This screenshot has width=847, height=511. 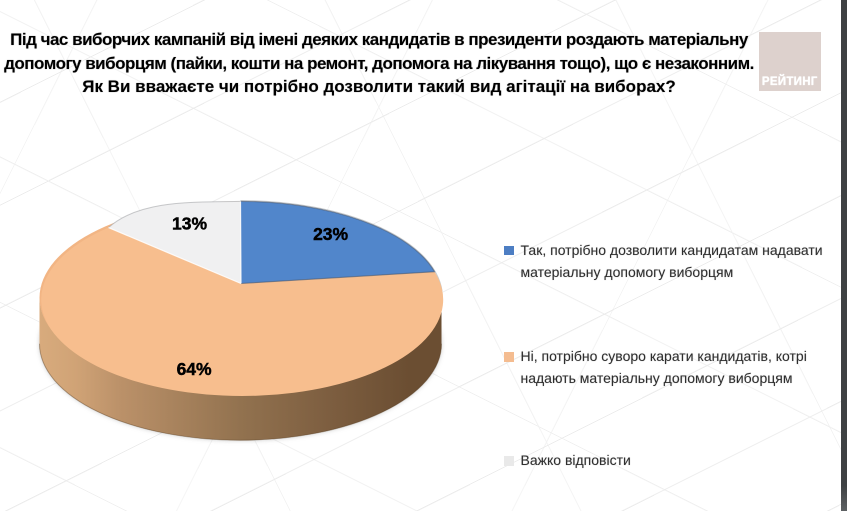 I want to click on svg-text: 13%, so click(x=189, y=223).